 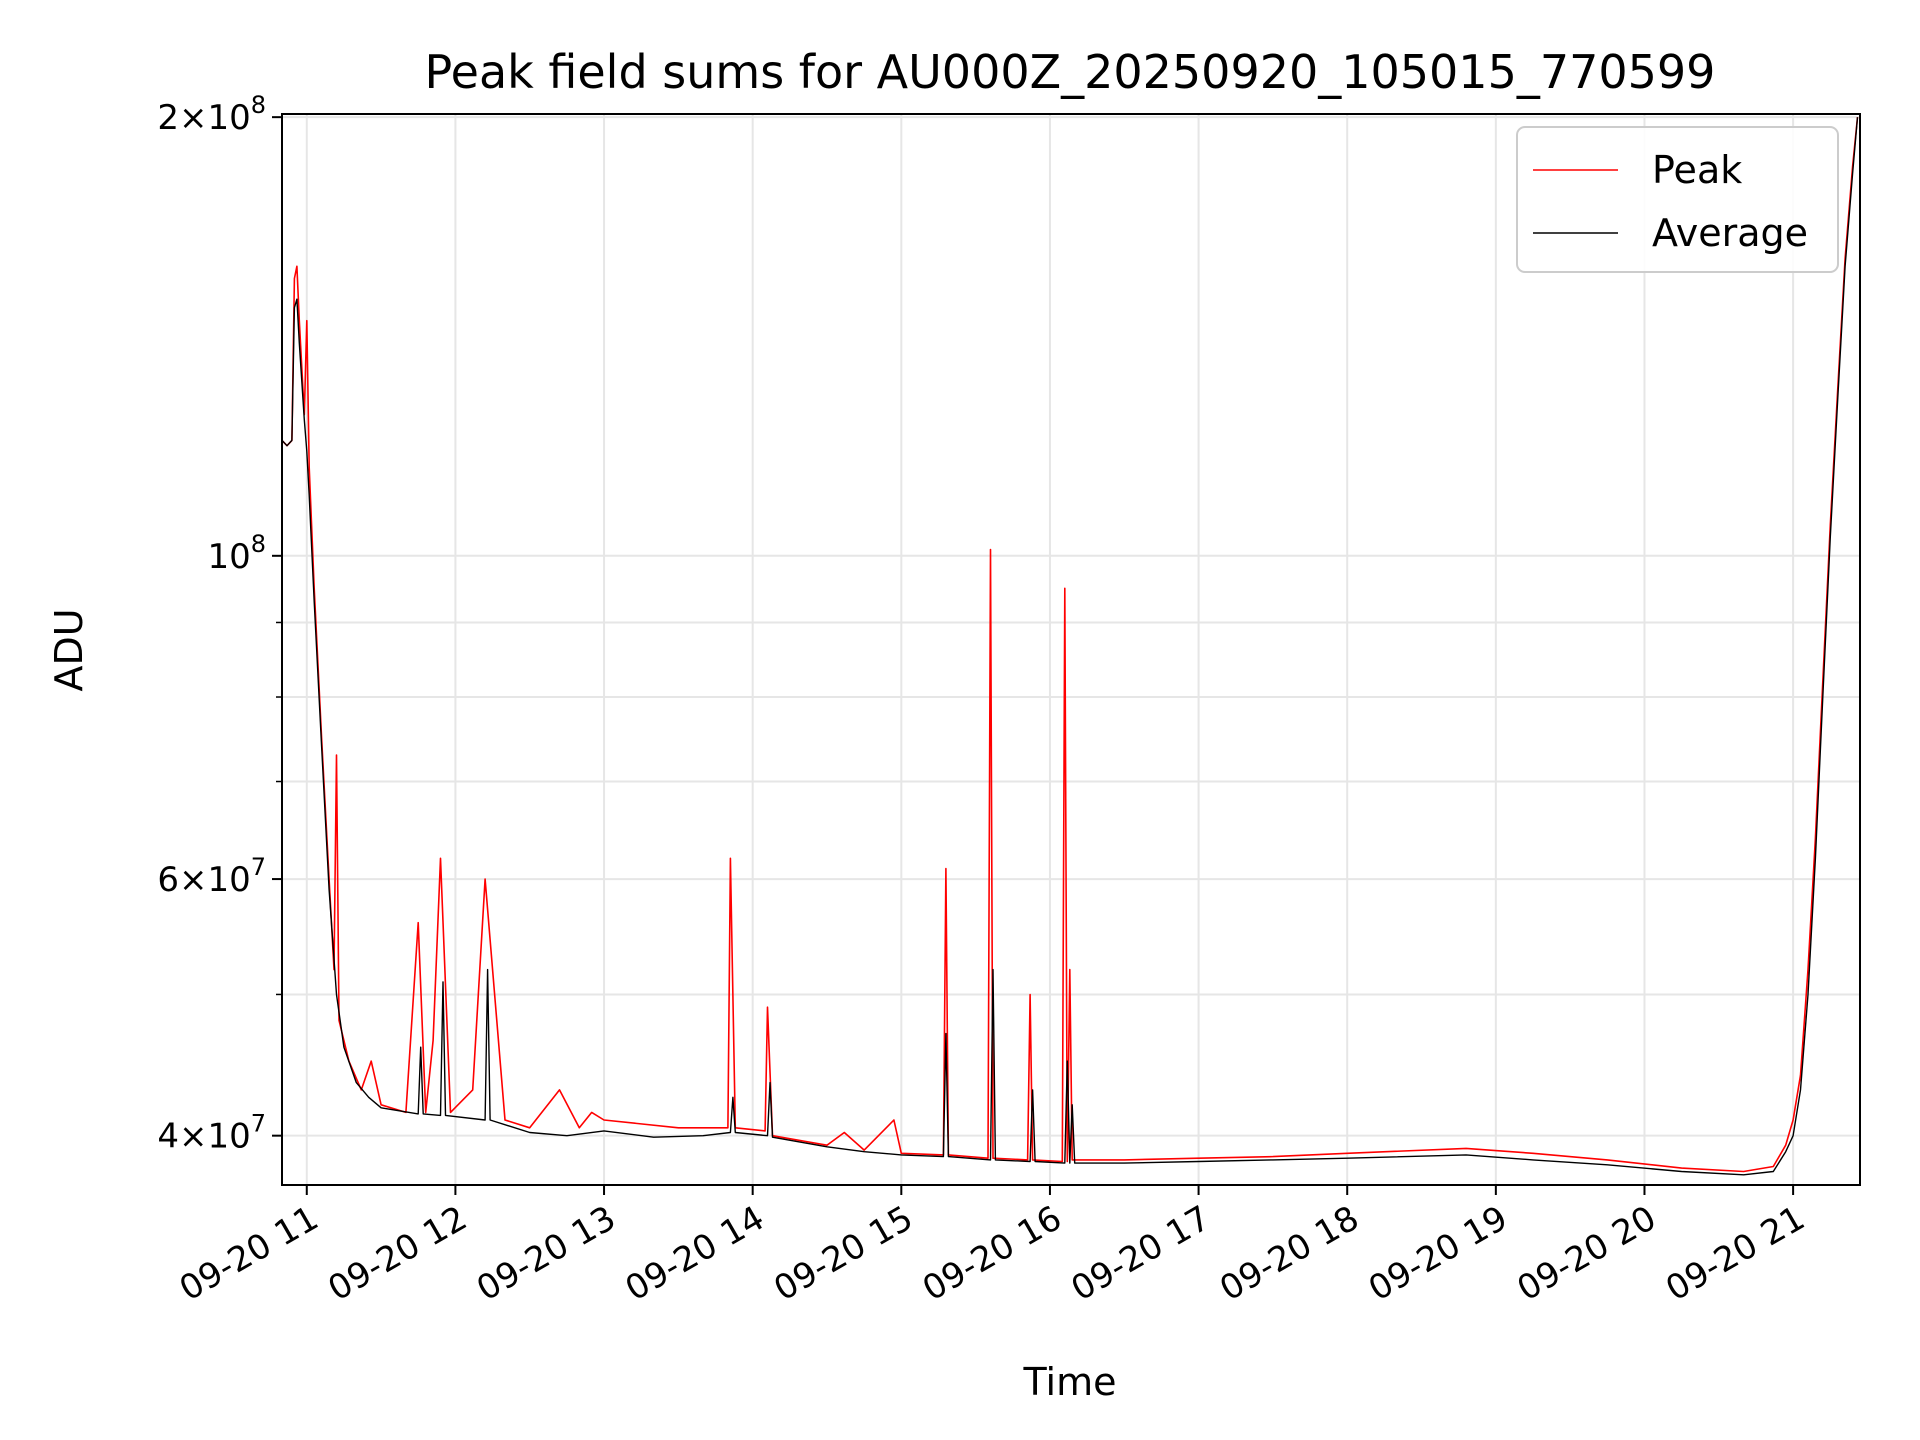 I want to click on legend: Peak Average, so click(x=1677, y=199).